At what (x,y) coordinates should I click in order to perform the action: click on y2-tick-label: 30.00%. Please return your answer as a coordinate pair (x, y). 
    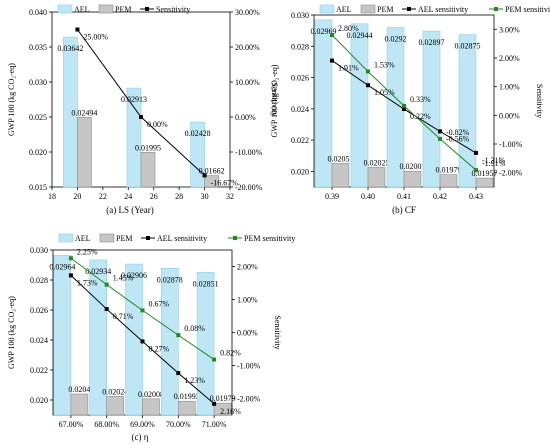
    Looking at the image, I should click on (247, 12).